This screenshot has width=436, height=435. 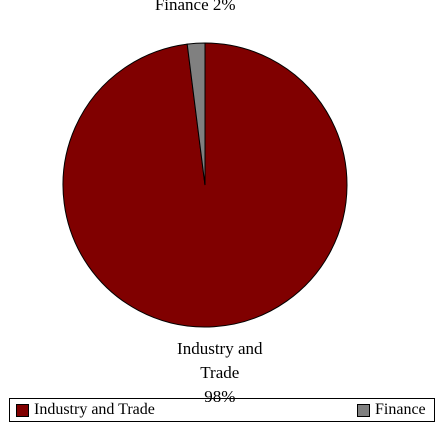 What do you see at coordinates (220, 360) in the screenshot?
I see `data-label-name: Industry and Trade` at bounding box center [220, 360].